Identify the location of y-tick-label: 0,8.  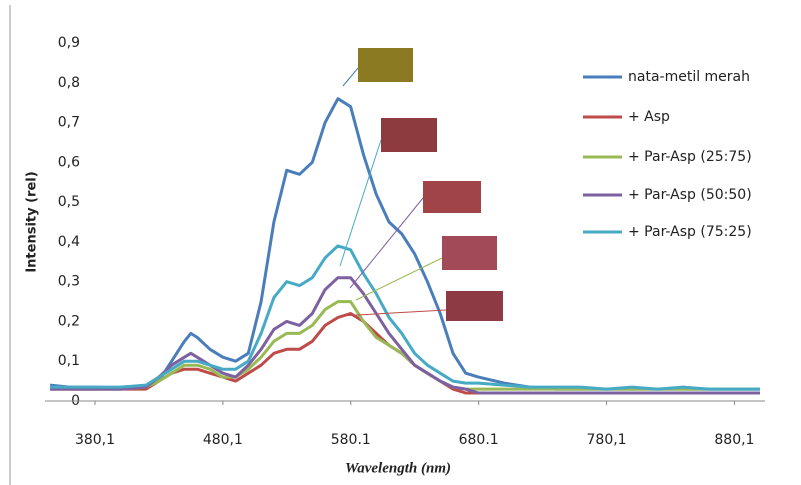
(69, 83).